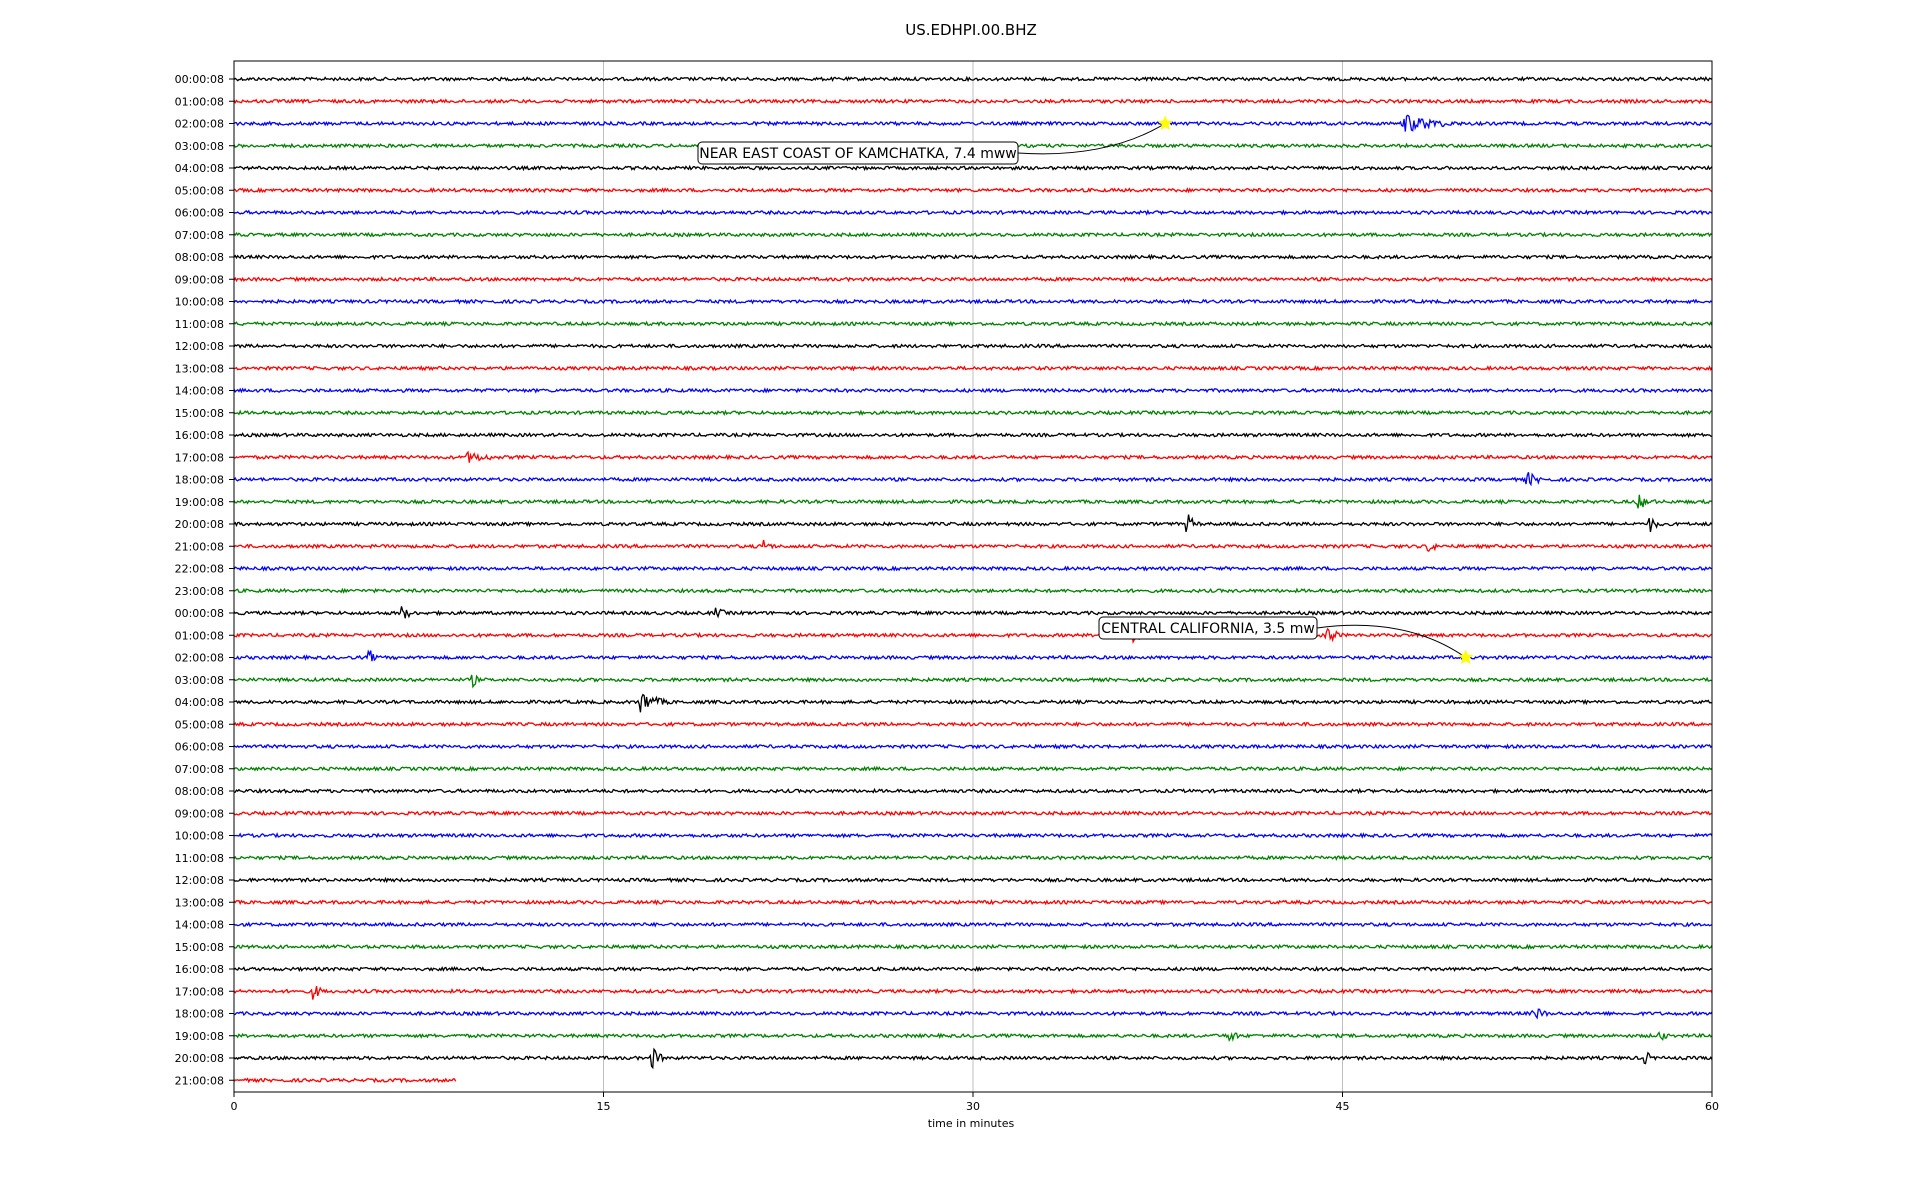  Describe the element at coordinates (199, 190) in the screenshot. I see `row-label-5: 05:00:08` at that location.